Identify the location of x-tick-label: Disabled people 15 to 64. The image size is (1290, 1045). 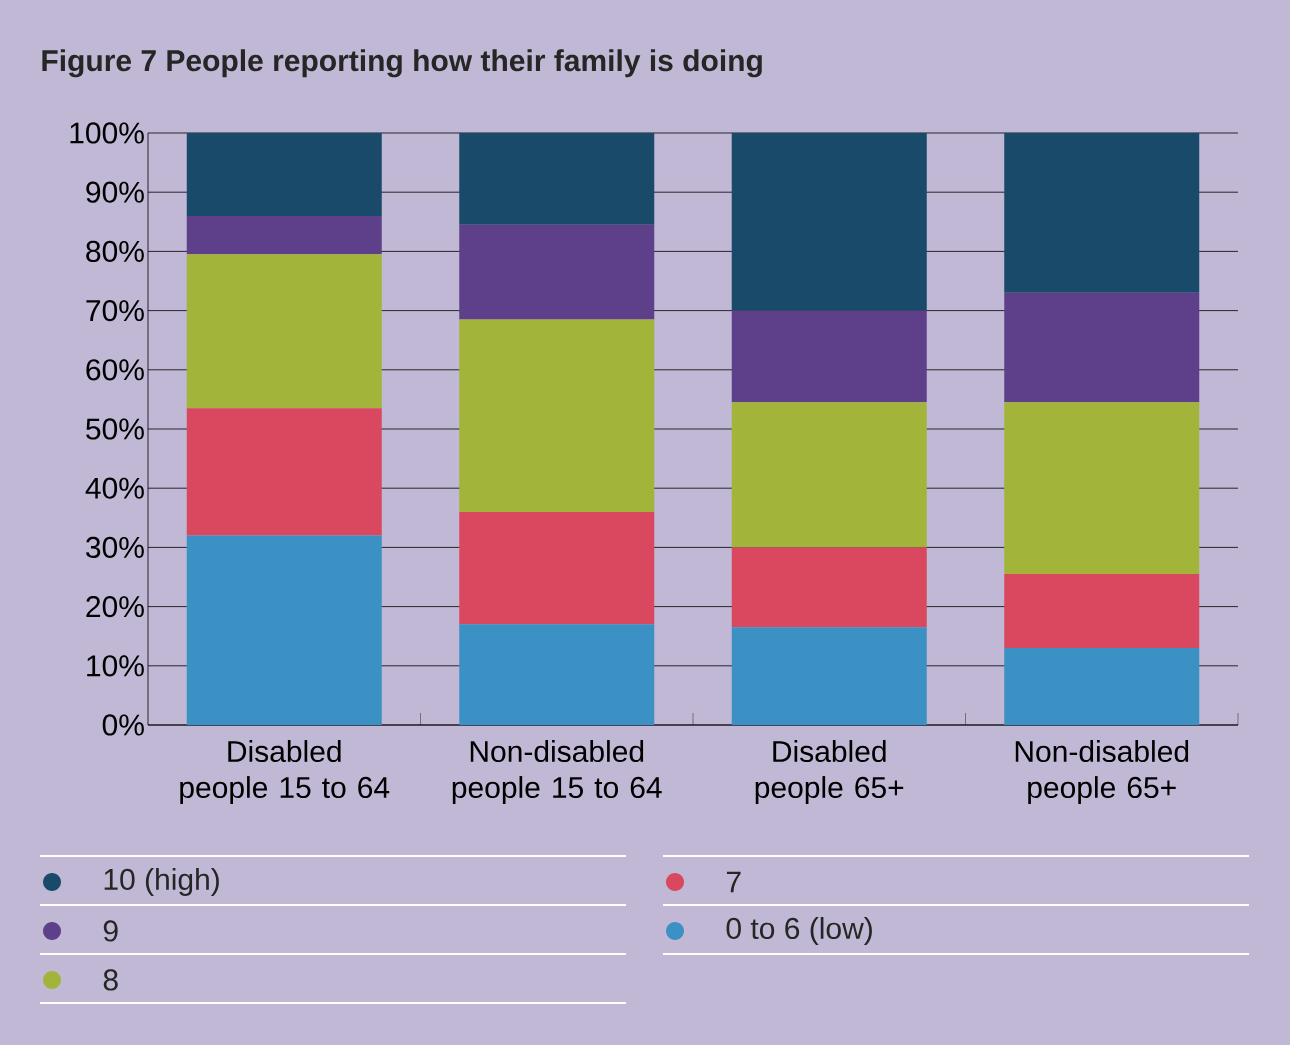
(285, 772).